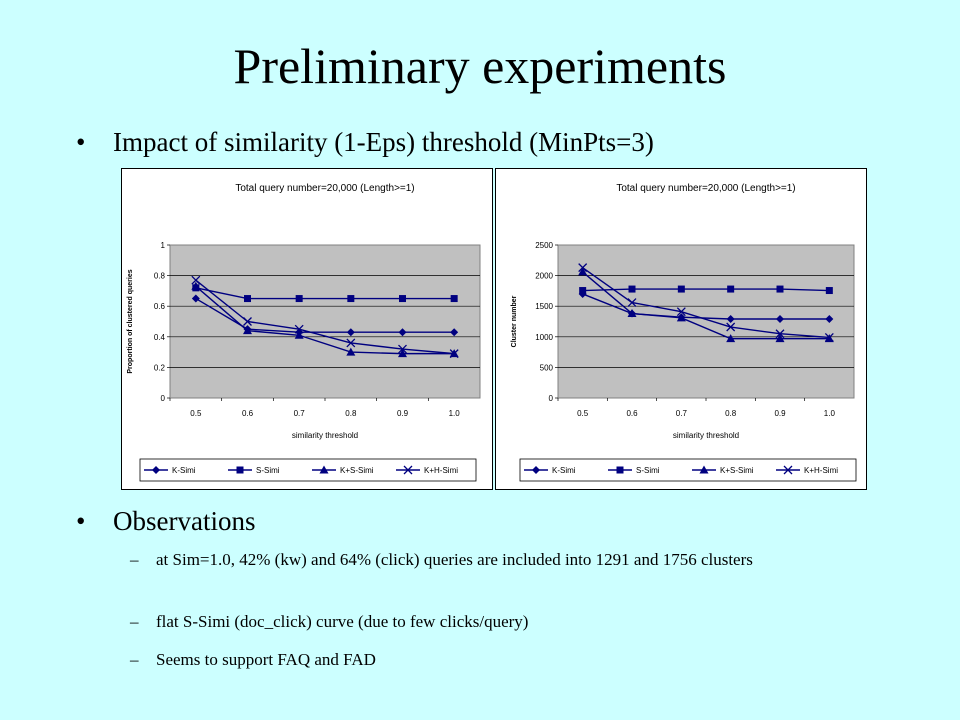 The width and height of the screenshot is (960, 720). What do you see at coordinates (648, 470) in the screenshot?
I see `legend-label: S-Simi` at bounding box center [648, 470].